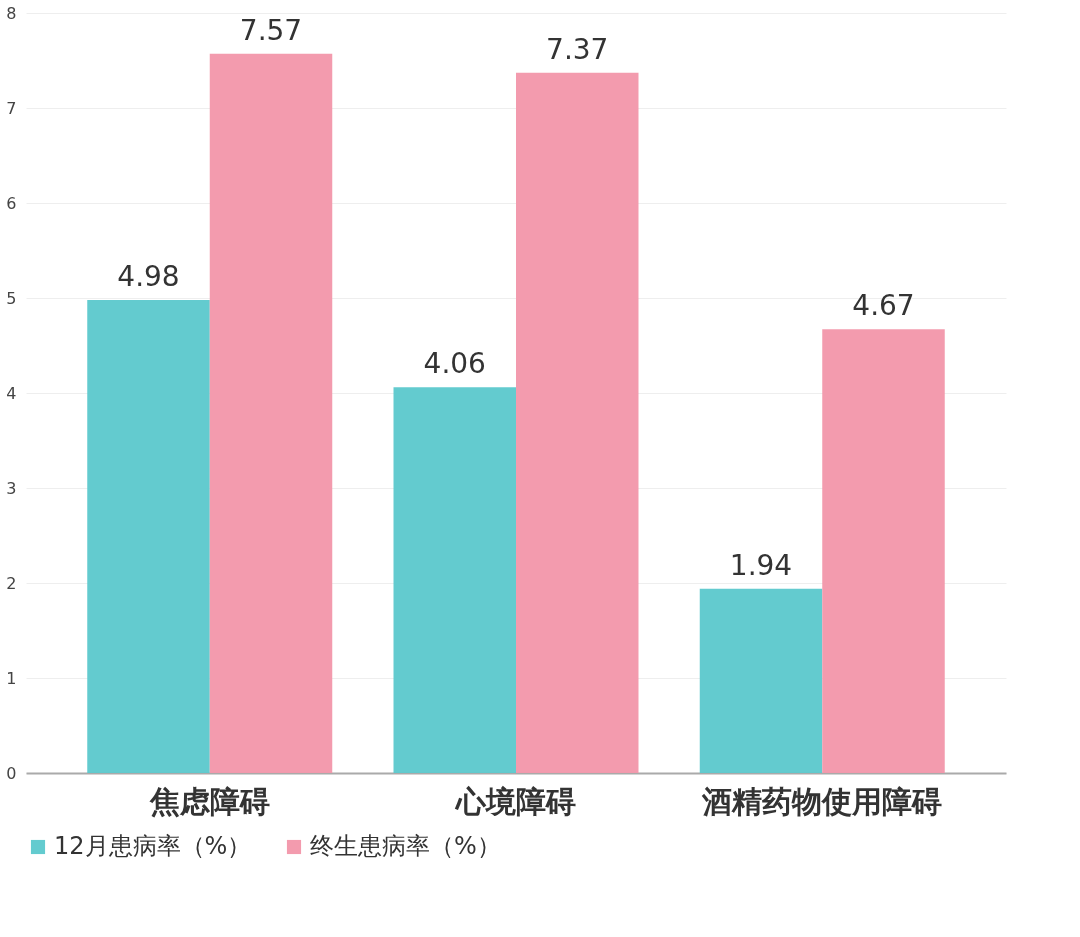  Describe the element at coordinates (148, 276) in the screenshot. I see `data-label: 4.98` at that location.